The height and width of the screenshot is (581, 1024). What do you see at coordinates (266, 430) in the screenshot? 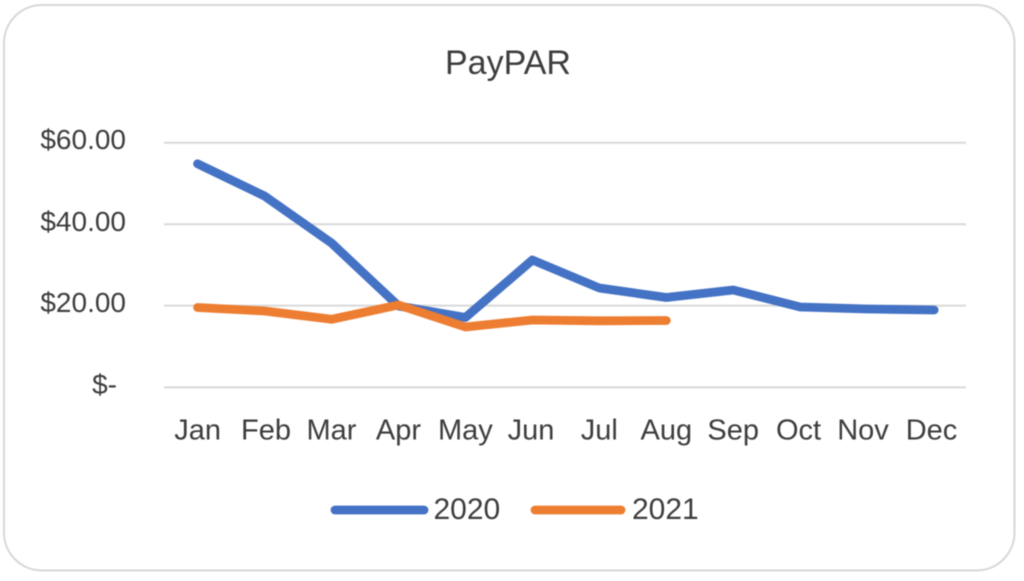
I see `svg-text: Feb` at bounding box center [266, 430].